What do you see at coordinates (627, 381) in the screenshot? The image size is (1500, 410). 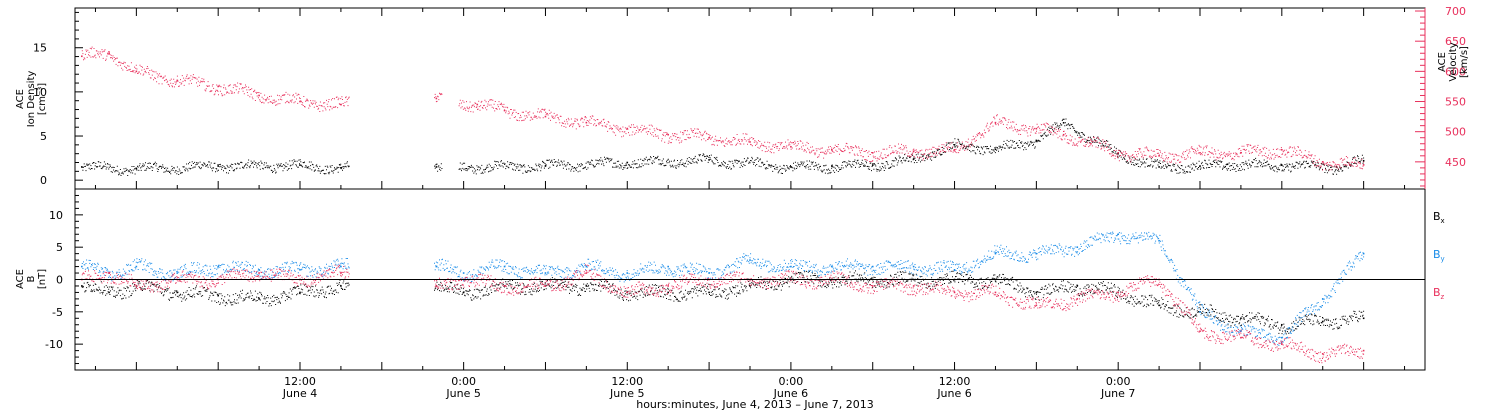 I see `x-tick-time-2: 12:00` at bounding box center [627, 381].